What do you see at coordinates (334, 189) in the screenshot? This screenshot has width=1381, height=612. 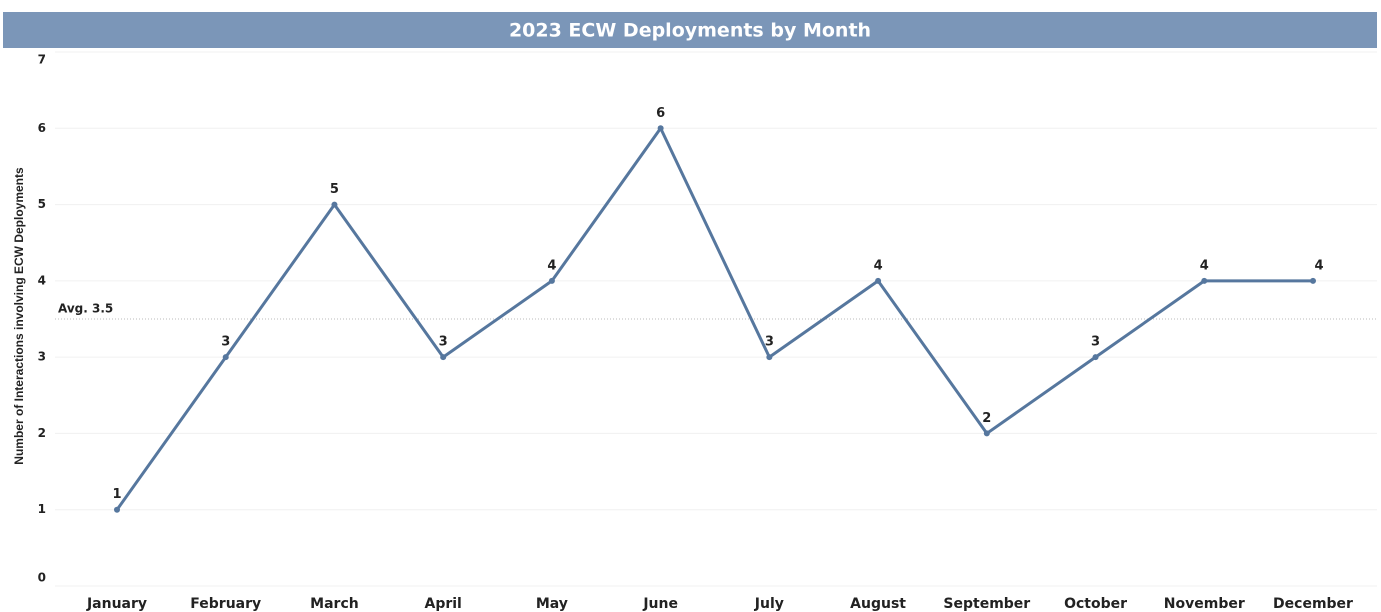 I see `data-label: 5` at bounding box center [334, 189].